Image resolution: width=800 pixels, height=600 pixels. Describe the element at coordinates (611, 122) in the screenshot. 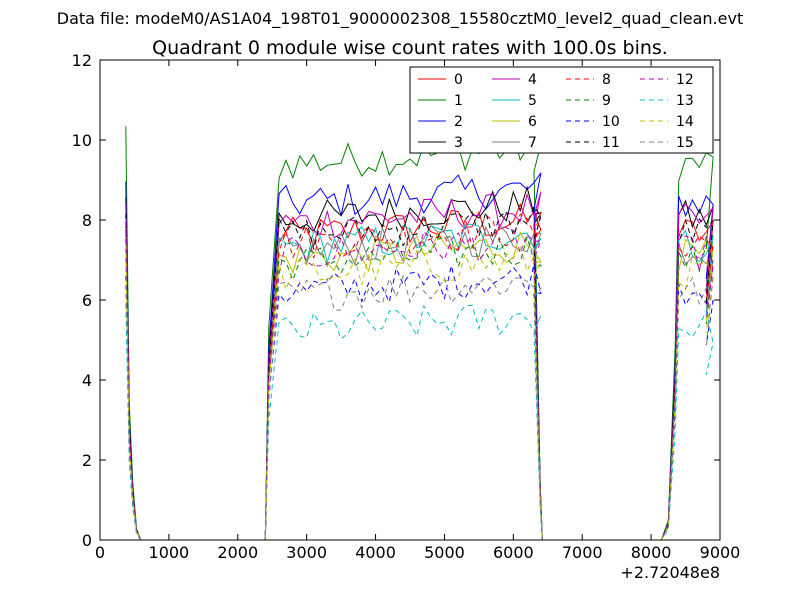

I see `legend-label-10: 10` at that location.